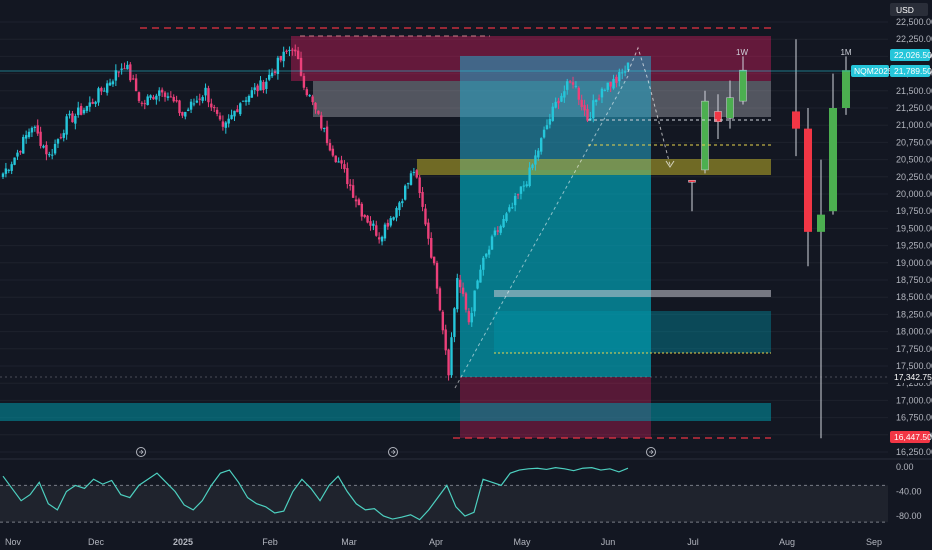 The width and height of the screenshot is (932, 550). I want to click on support-band, so click(385, 412).